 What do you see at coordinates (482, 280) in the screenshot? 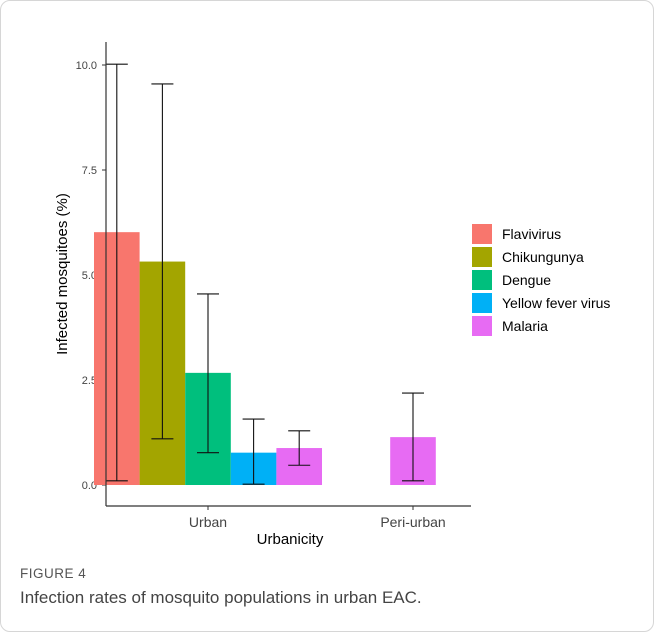
I see `legend-swatch-dengue` at bounding box center [482, 280].